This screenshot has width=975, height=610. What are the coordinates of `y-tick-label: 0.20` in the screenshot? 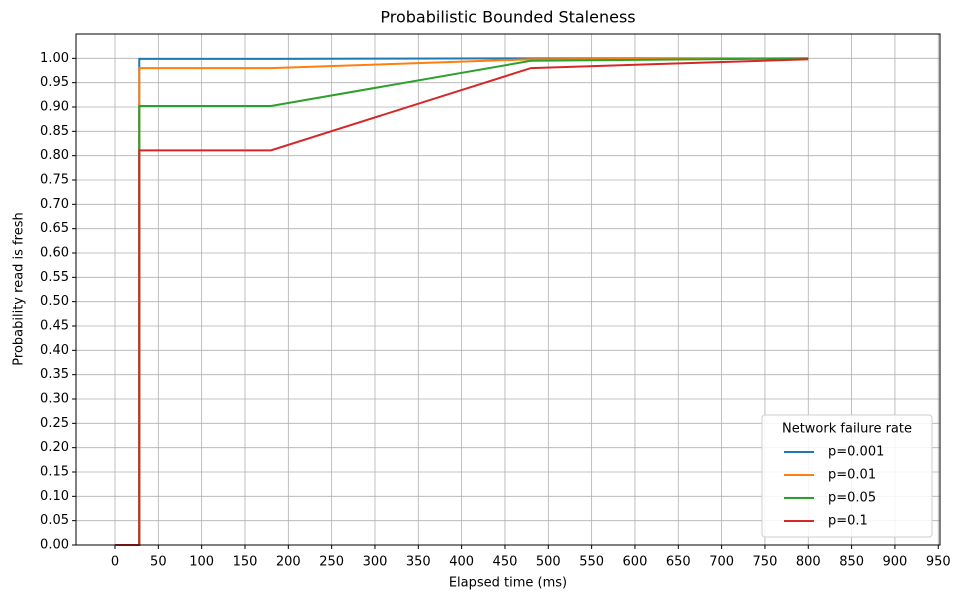 It's located at (54, 447).